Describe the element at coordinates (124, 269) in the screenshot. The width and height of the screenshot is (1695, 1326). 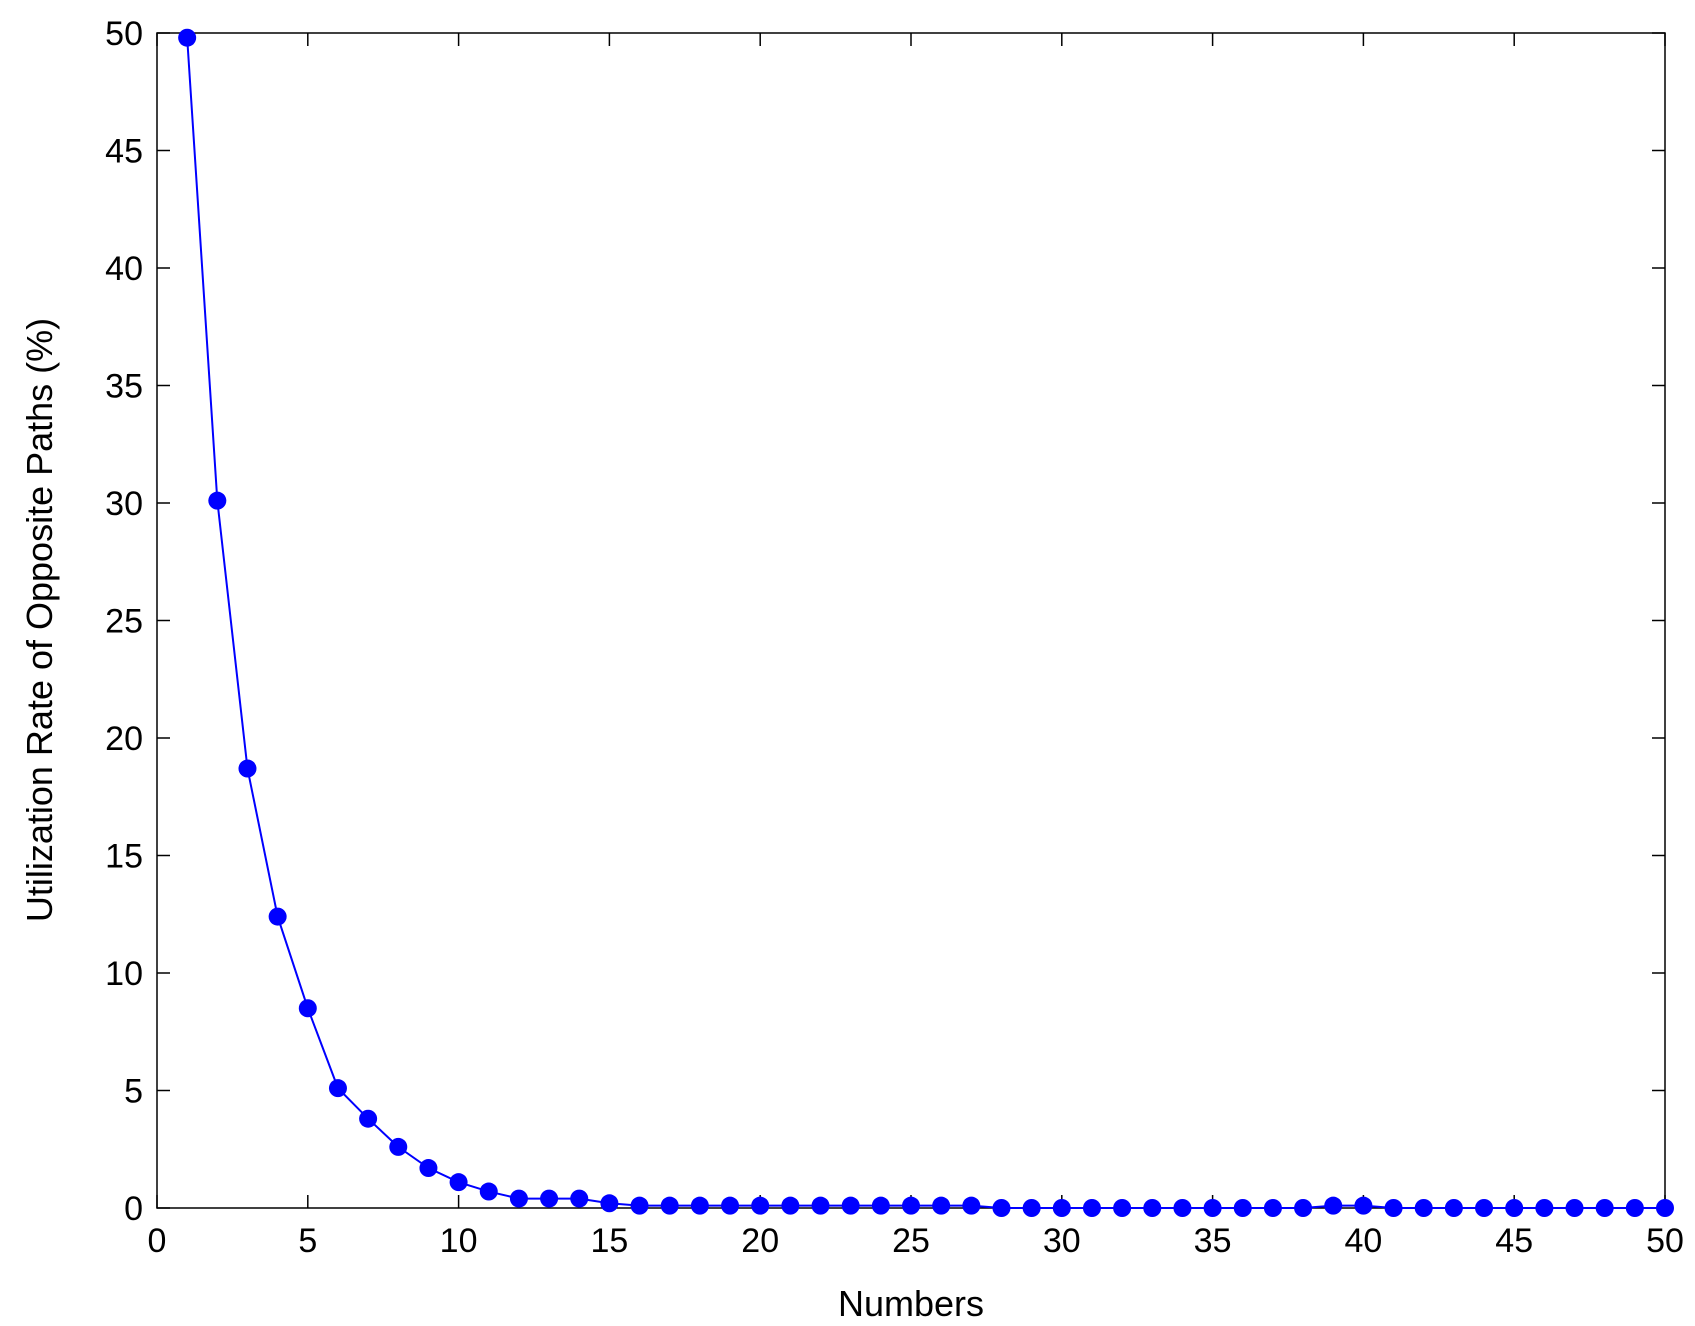
I see `y-tick-label: 40` at that location.